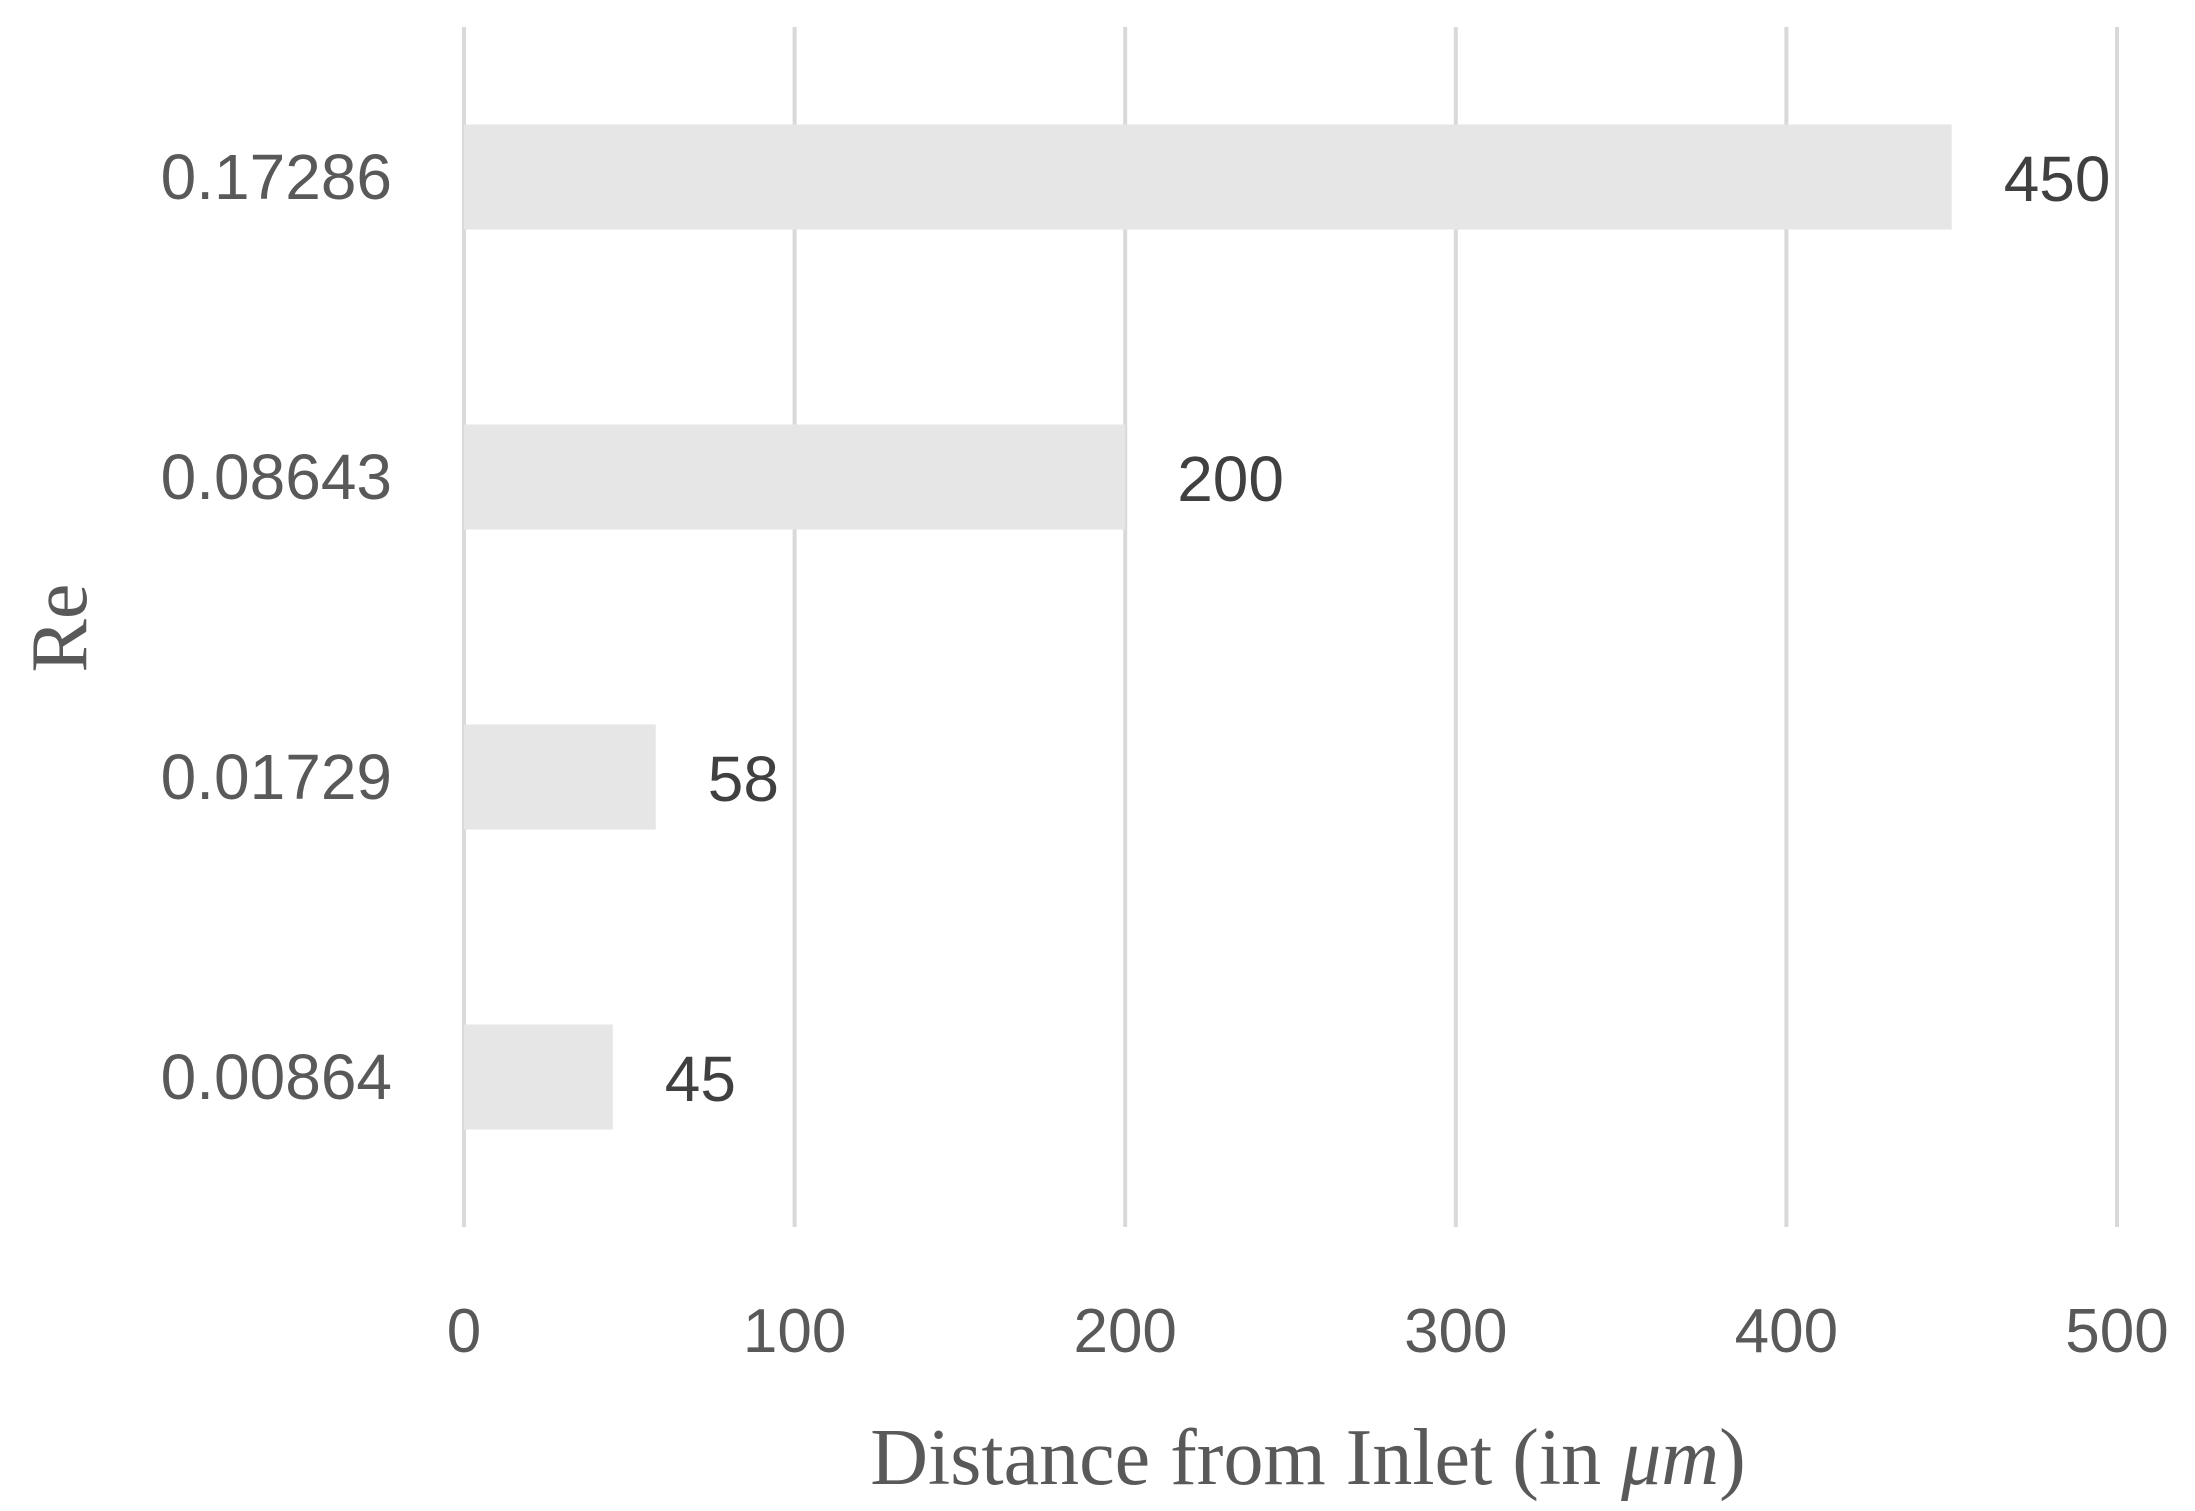  Describe the element at coordinates (276, 1077) in the screenshot. I see `y-tick-label: 0.00864` at that location.